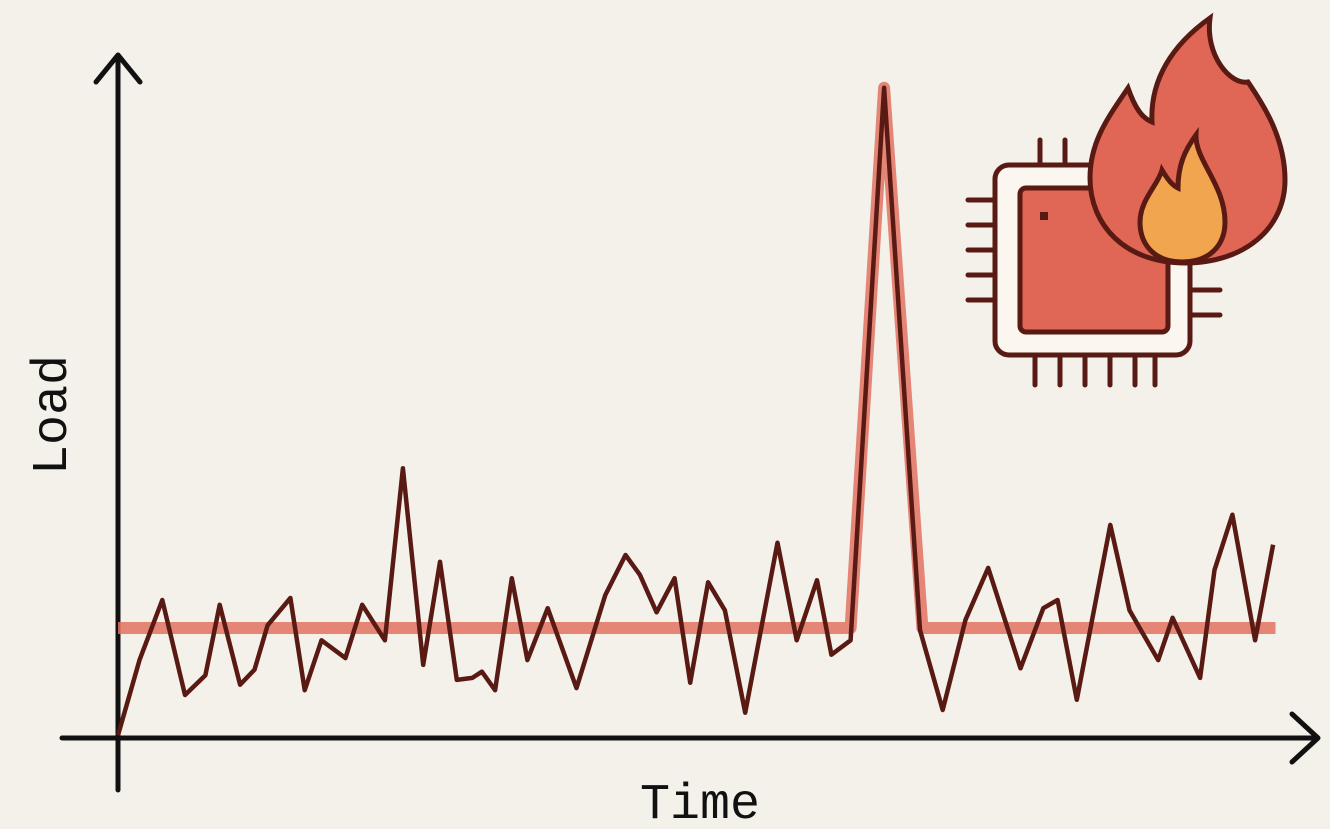  Describe the element at coordinates (53, 415) in the screenshot. I see `y-axis-label: Load` at that location.